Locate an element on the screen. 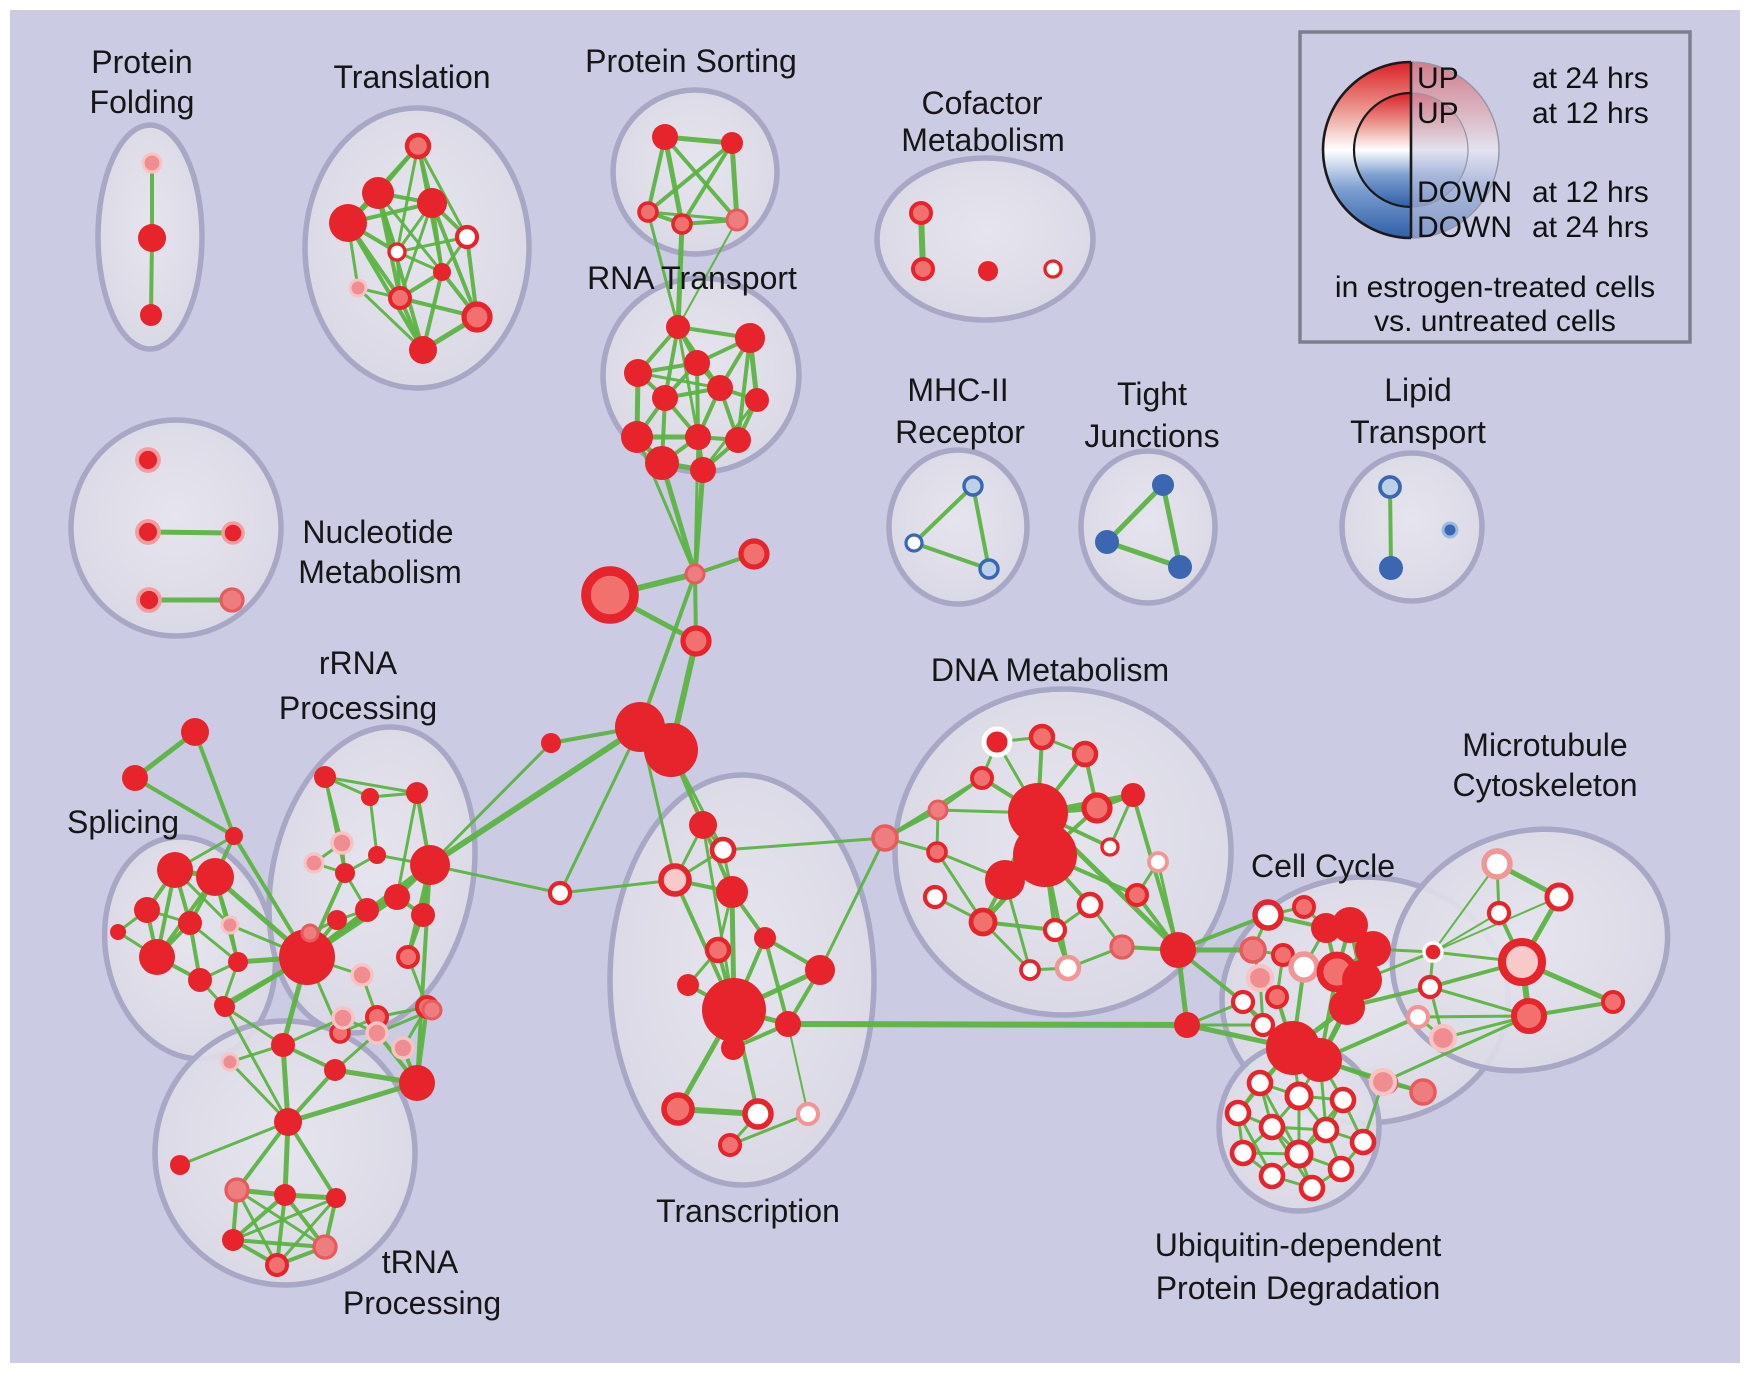 The height and width of the screenshot is (1376, 1750). node-rb6 is located at coordinates (377, 1033).